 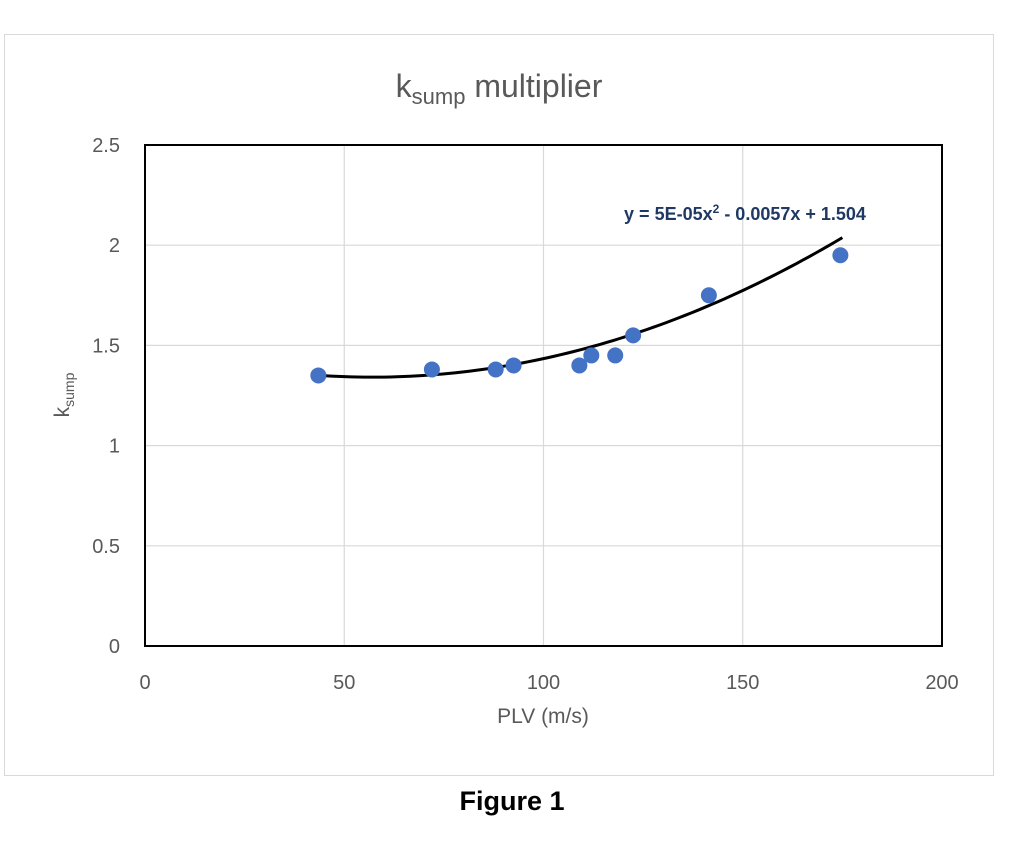 What do you see at coordinates (543, 716) in the screenshot?
I see `x-axis-label: PLV (m/s)` at bounding box center [543, 716].